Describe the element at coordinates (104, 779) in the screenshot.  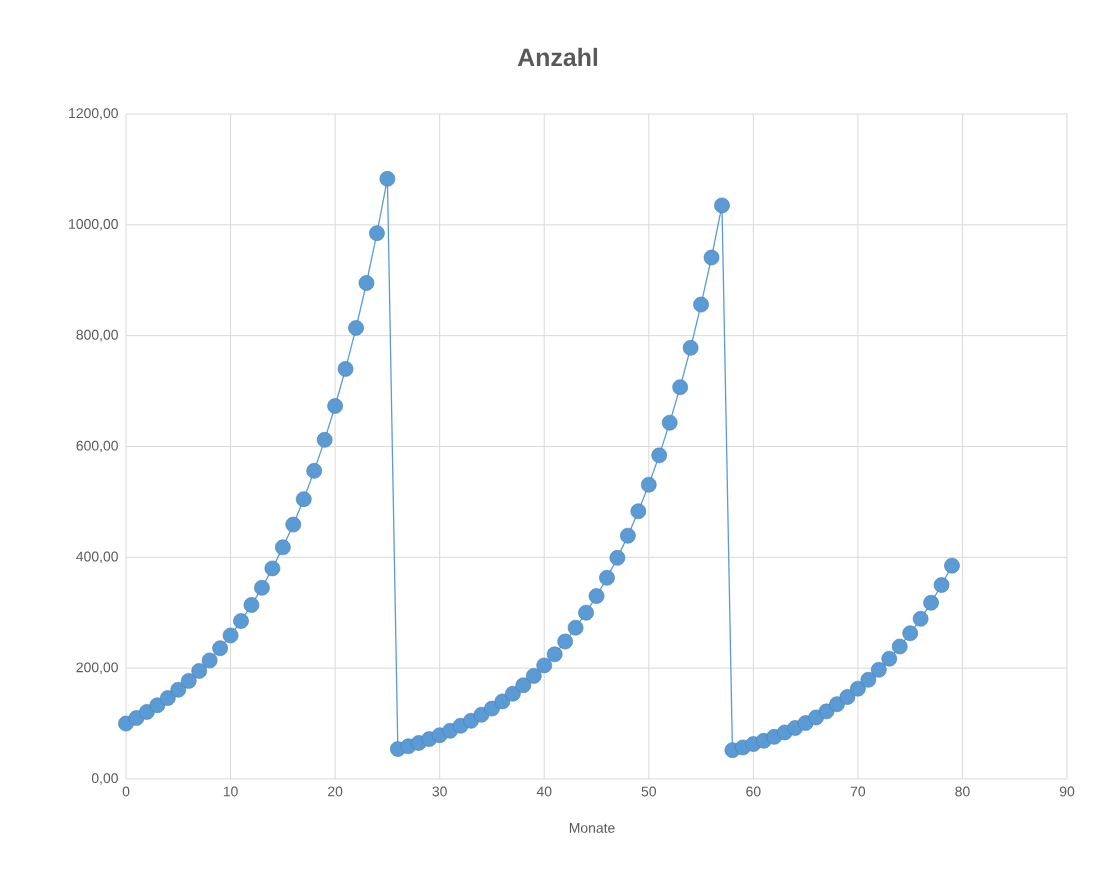
I see `y-tick-label: 0,00` at that location.